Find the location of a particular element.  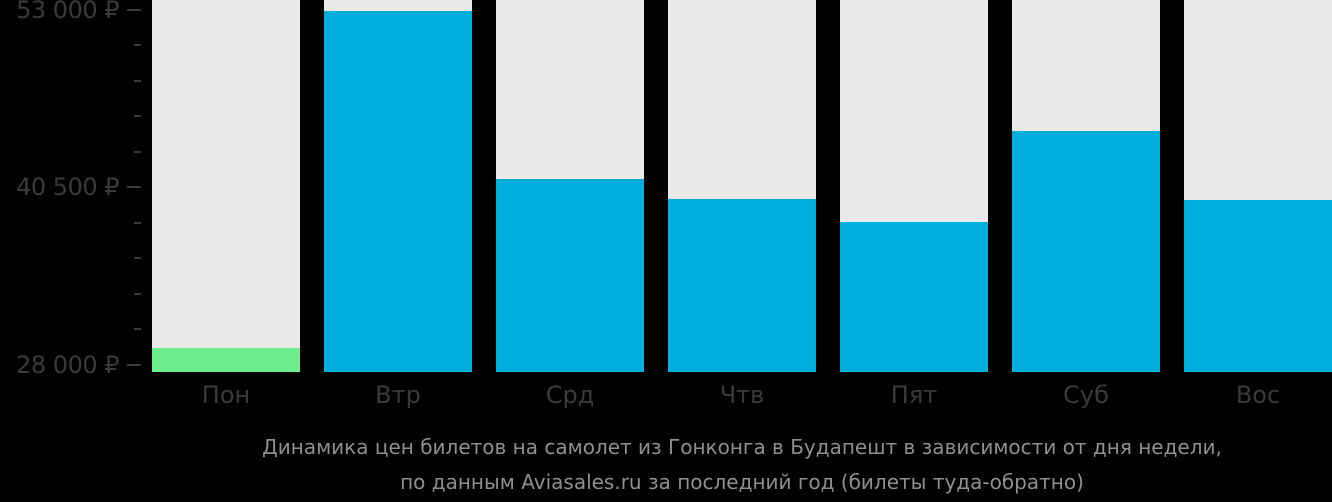

price-bar-Срд is located at coordinates (570, 275).